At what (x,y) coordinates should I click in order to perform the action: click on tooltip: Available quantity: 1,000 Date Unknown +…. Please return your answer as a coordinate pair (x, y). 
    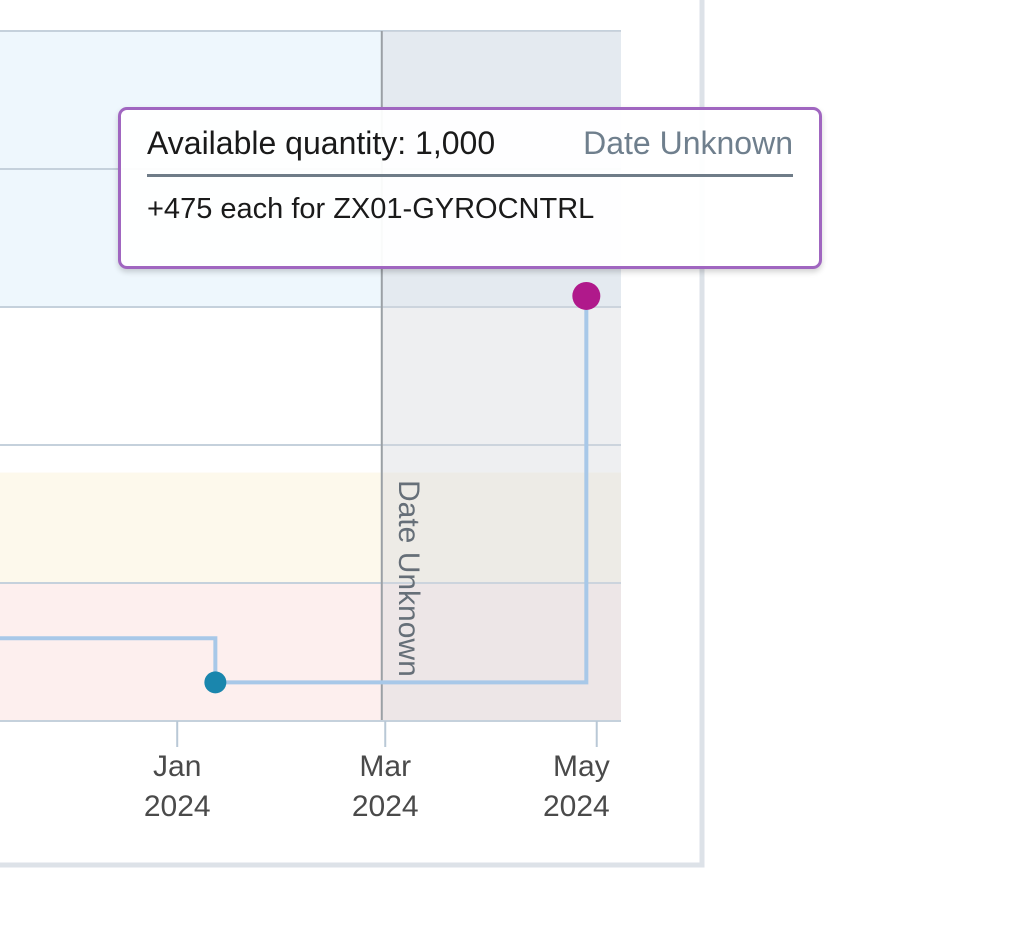
    Looking at the image, I should click on (470, 188).